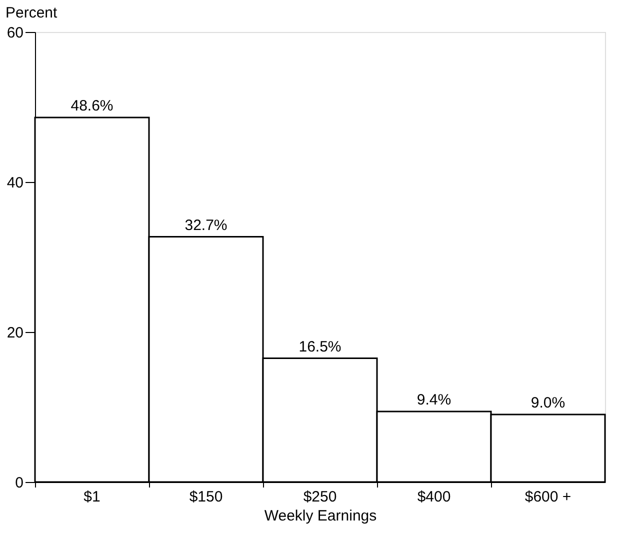 Image resolution: width=629 pixels, height=560 pixels. I want to click on y-axis-title: Percent, so click(32, 13).